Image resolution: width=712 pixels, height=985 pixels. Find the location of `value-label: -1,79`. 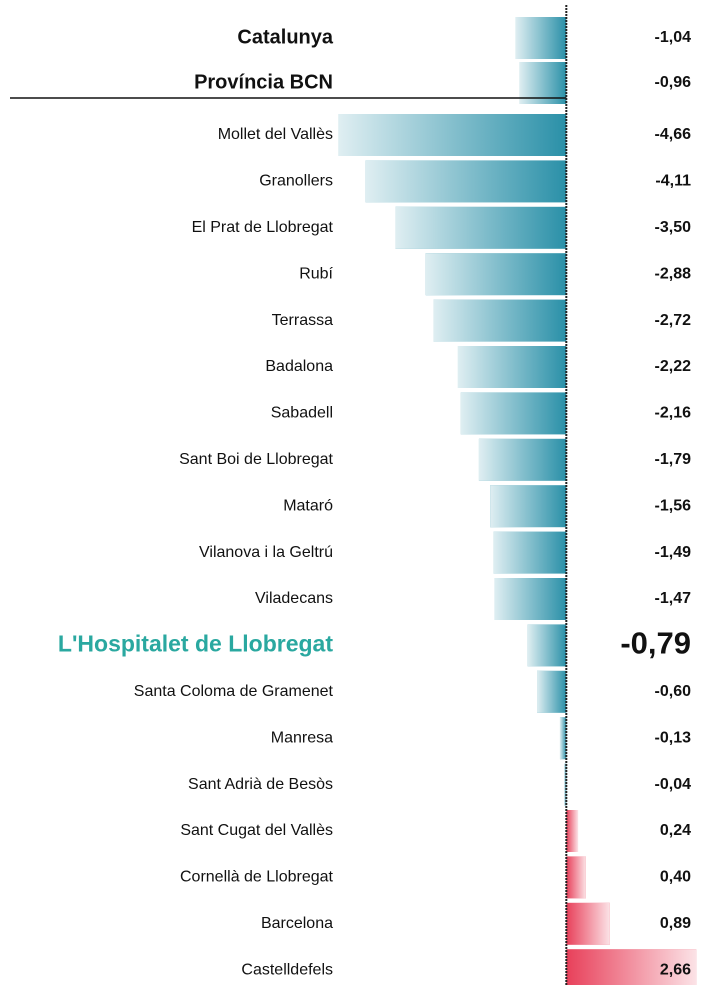

value-label: -1,79 is located at coordinates (673, 459).